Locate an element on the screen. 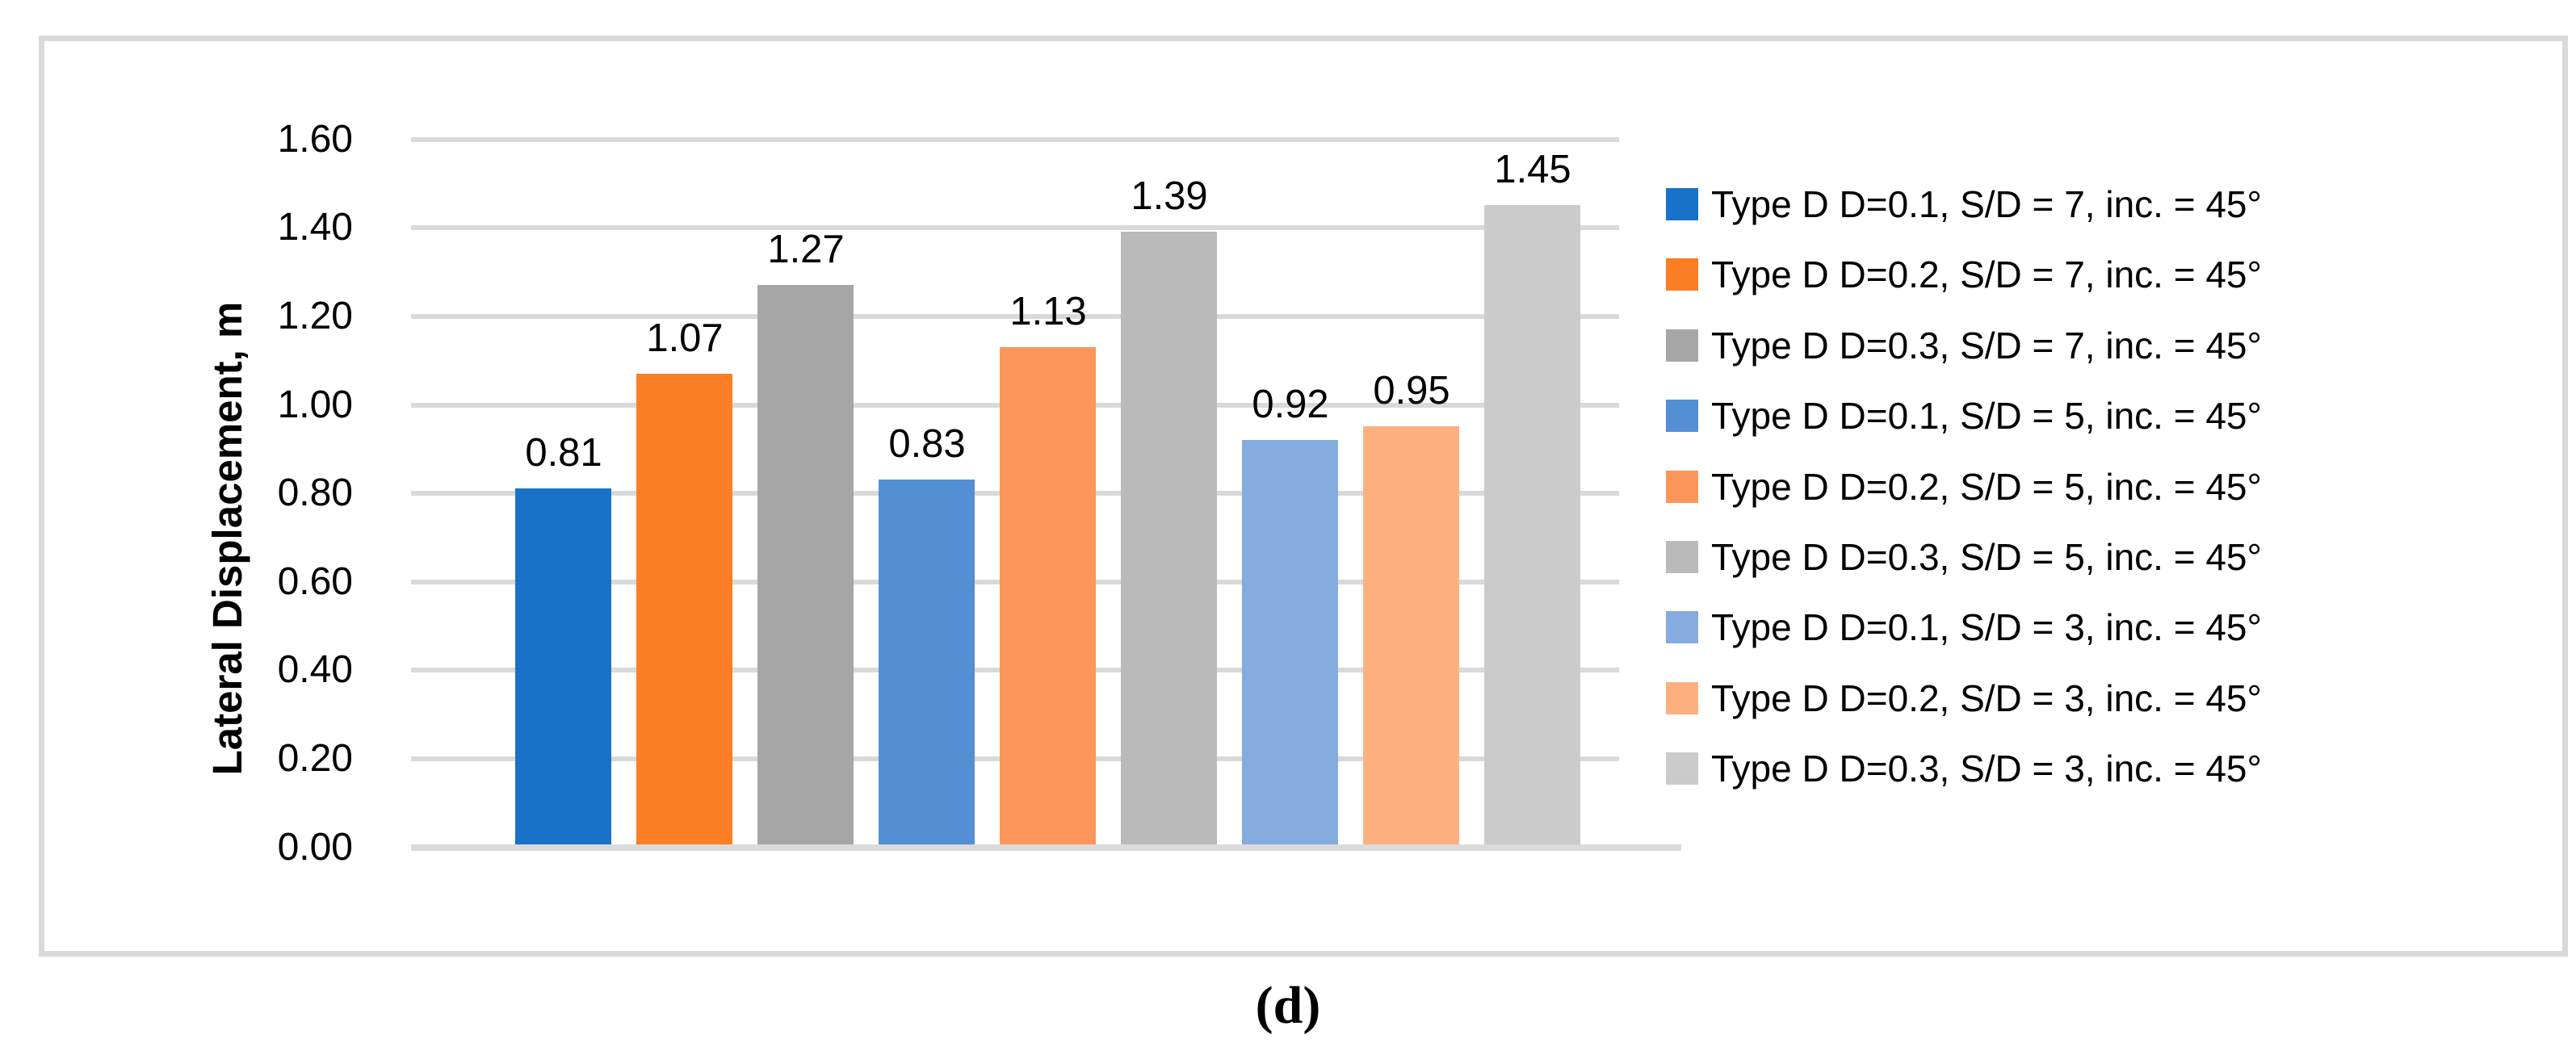  y-tick-label: 1.60 is located at coordinates (315, 139).